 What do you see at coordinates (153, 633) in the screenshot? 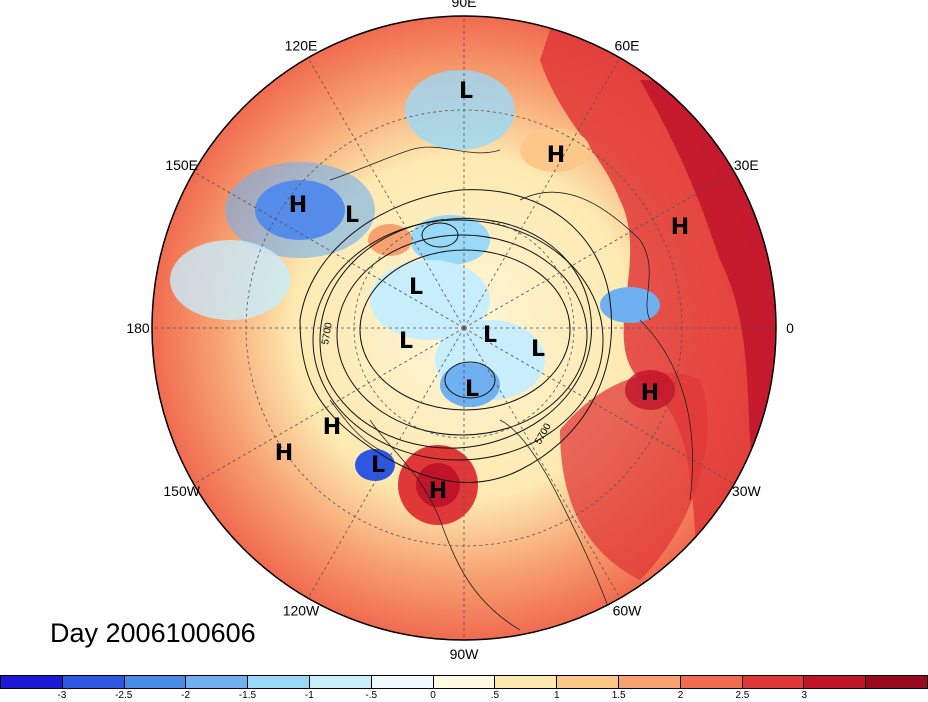
I see `day-label: Day 2006100606` at bounding box center [153, 633].